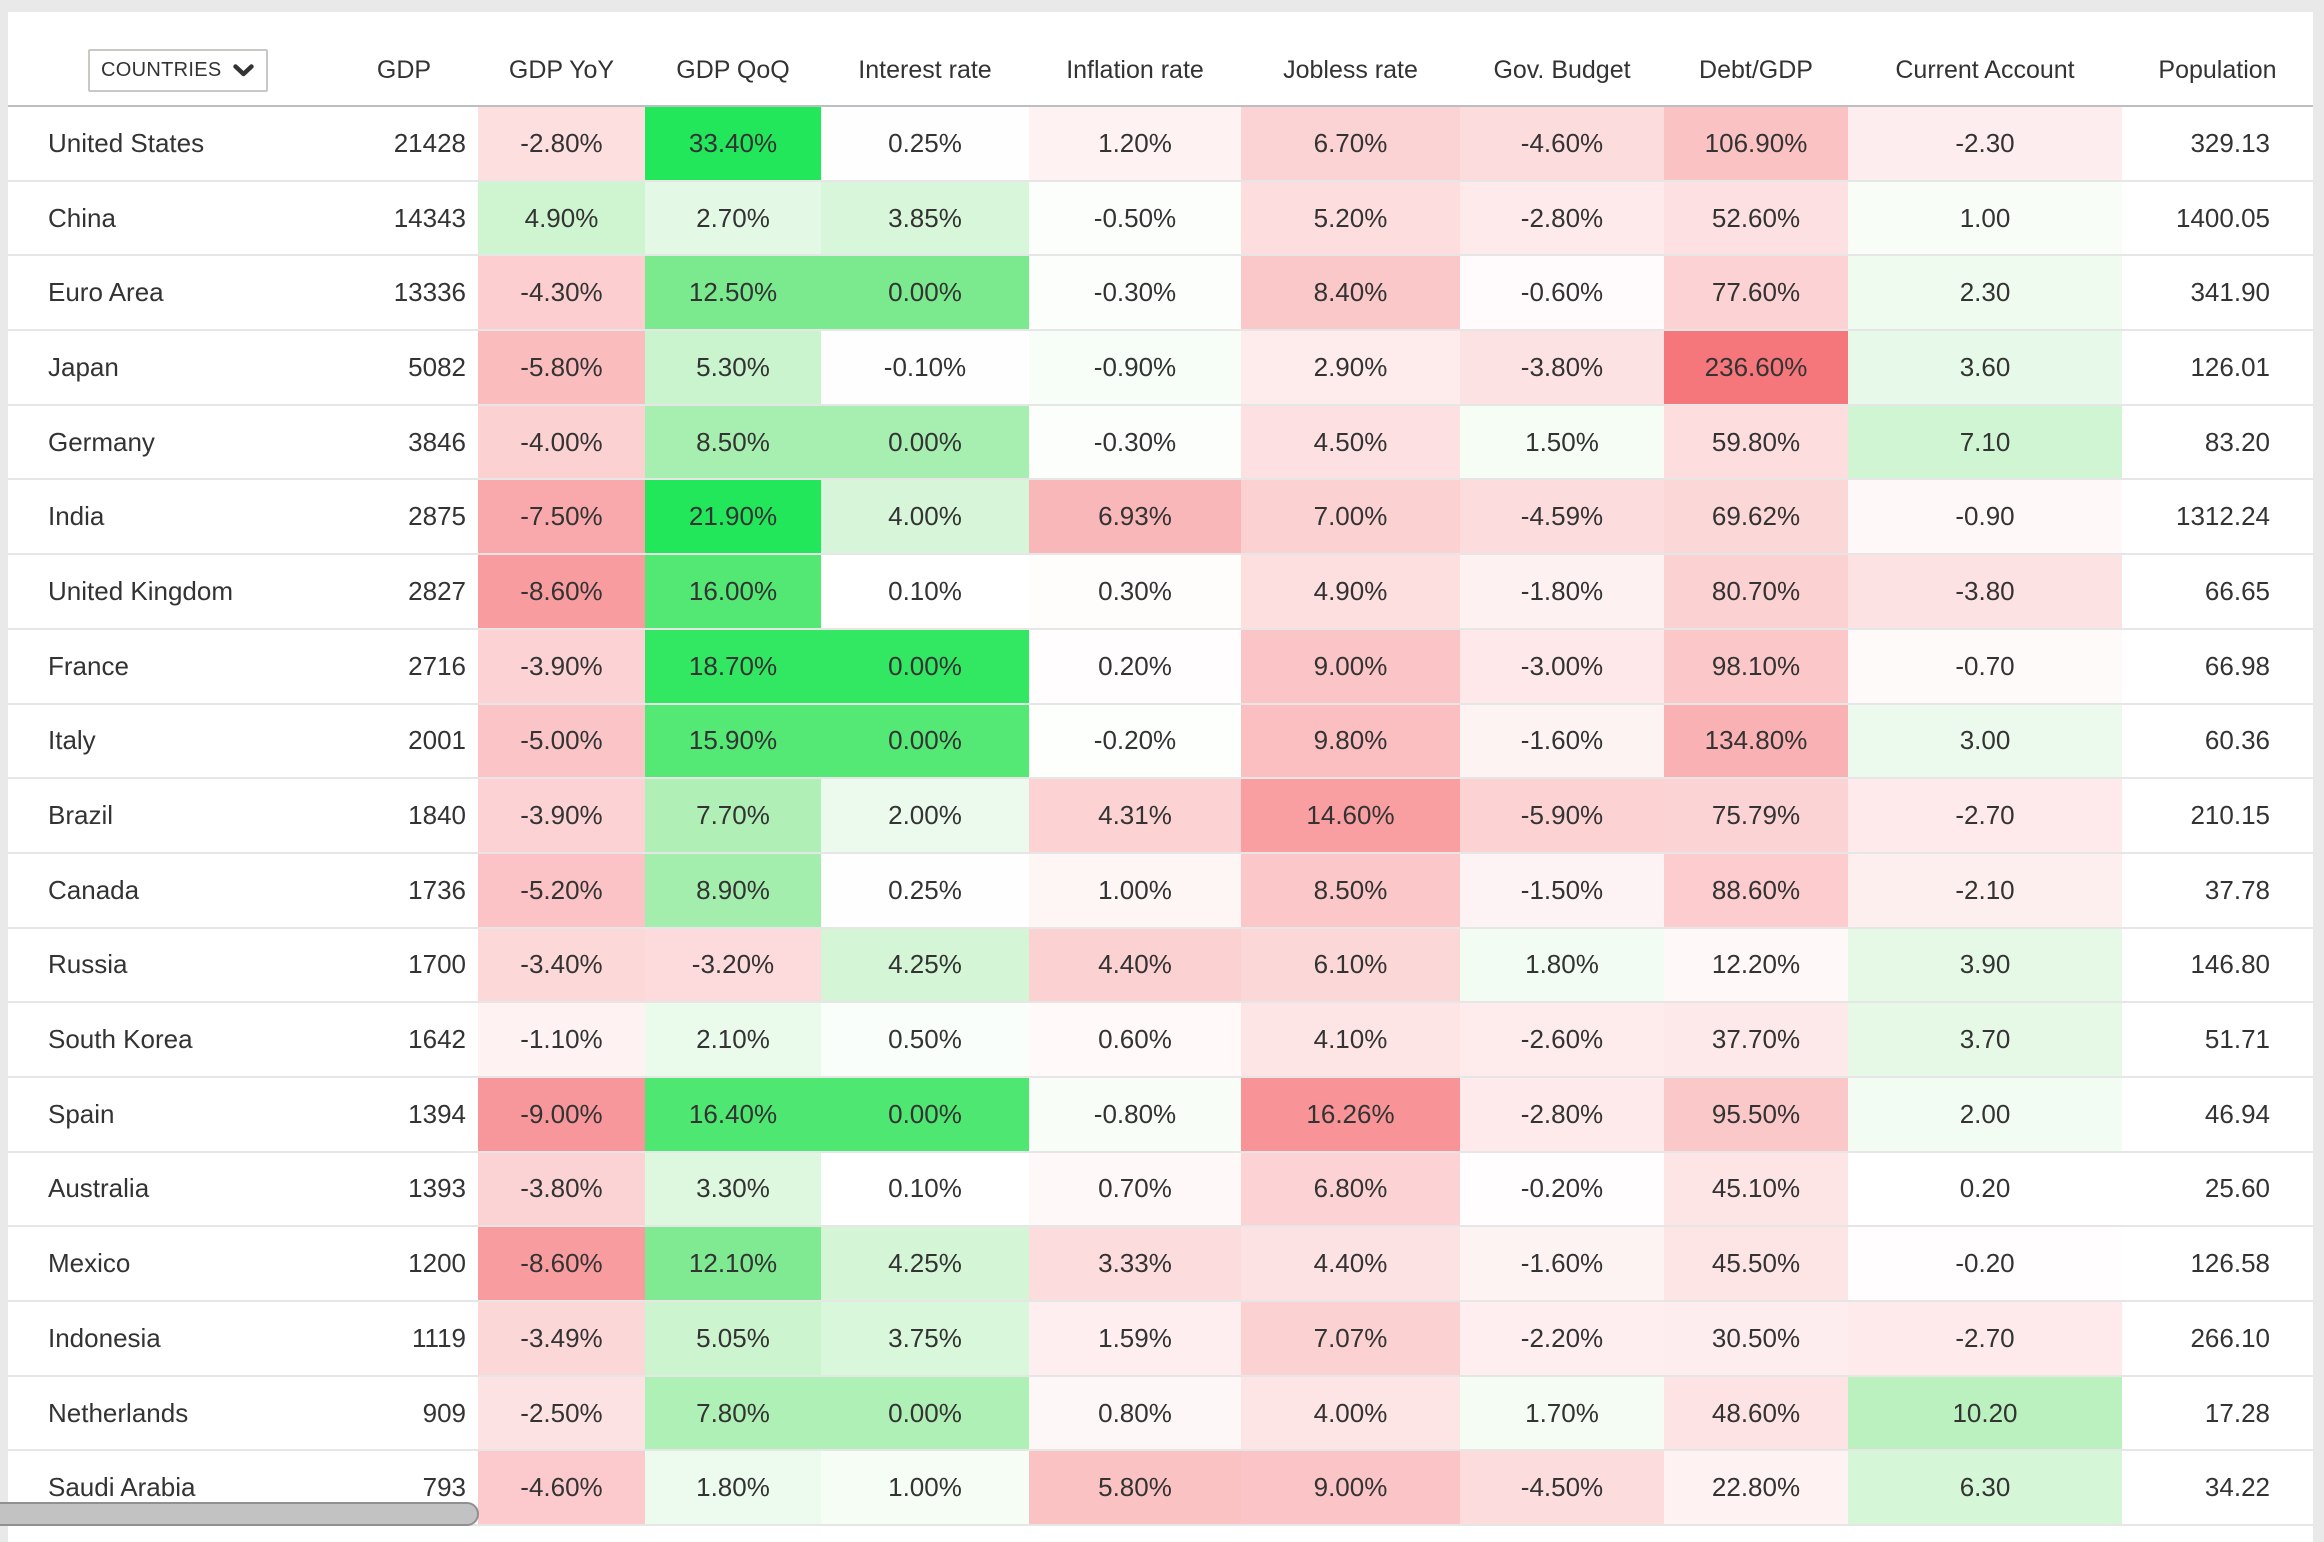 This screenshot has width=2324, height=1542. What do you see at coordinates (1756, 1263) in the screenshot?
I see `table-cell: 45.50%` at bounding box center [1756, 1263].